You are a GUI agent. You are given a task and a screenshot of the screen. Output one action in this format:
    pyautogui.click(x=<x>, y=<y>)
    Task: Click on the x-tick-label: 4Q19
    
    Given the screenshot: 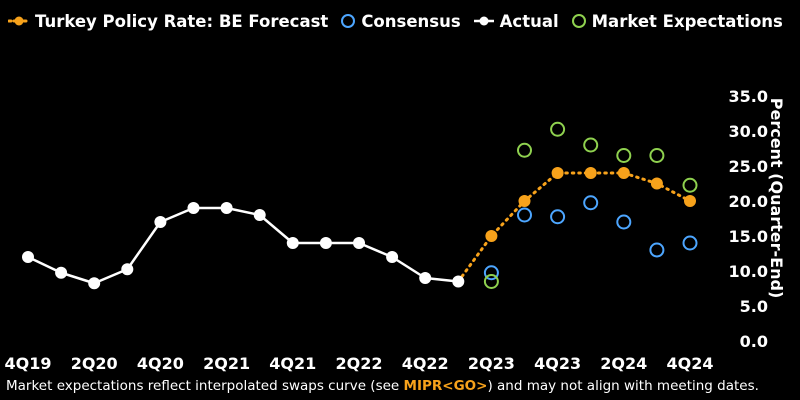 What is the action you would take?
    pyautogui.click(x=28, y=363)
    